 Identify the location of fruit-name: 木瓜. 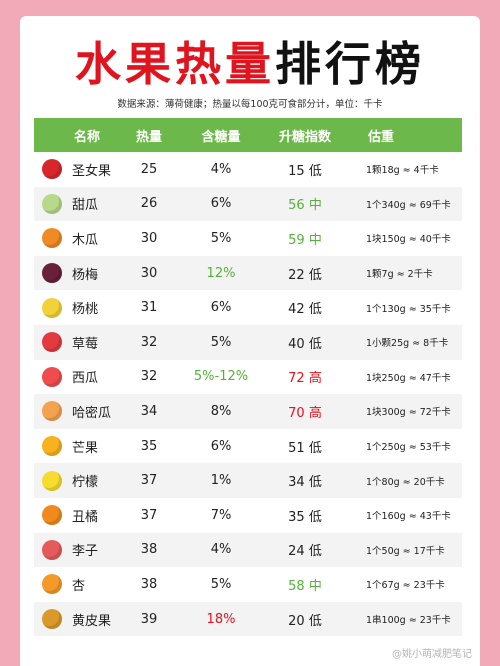
(85, 240).